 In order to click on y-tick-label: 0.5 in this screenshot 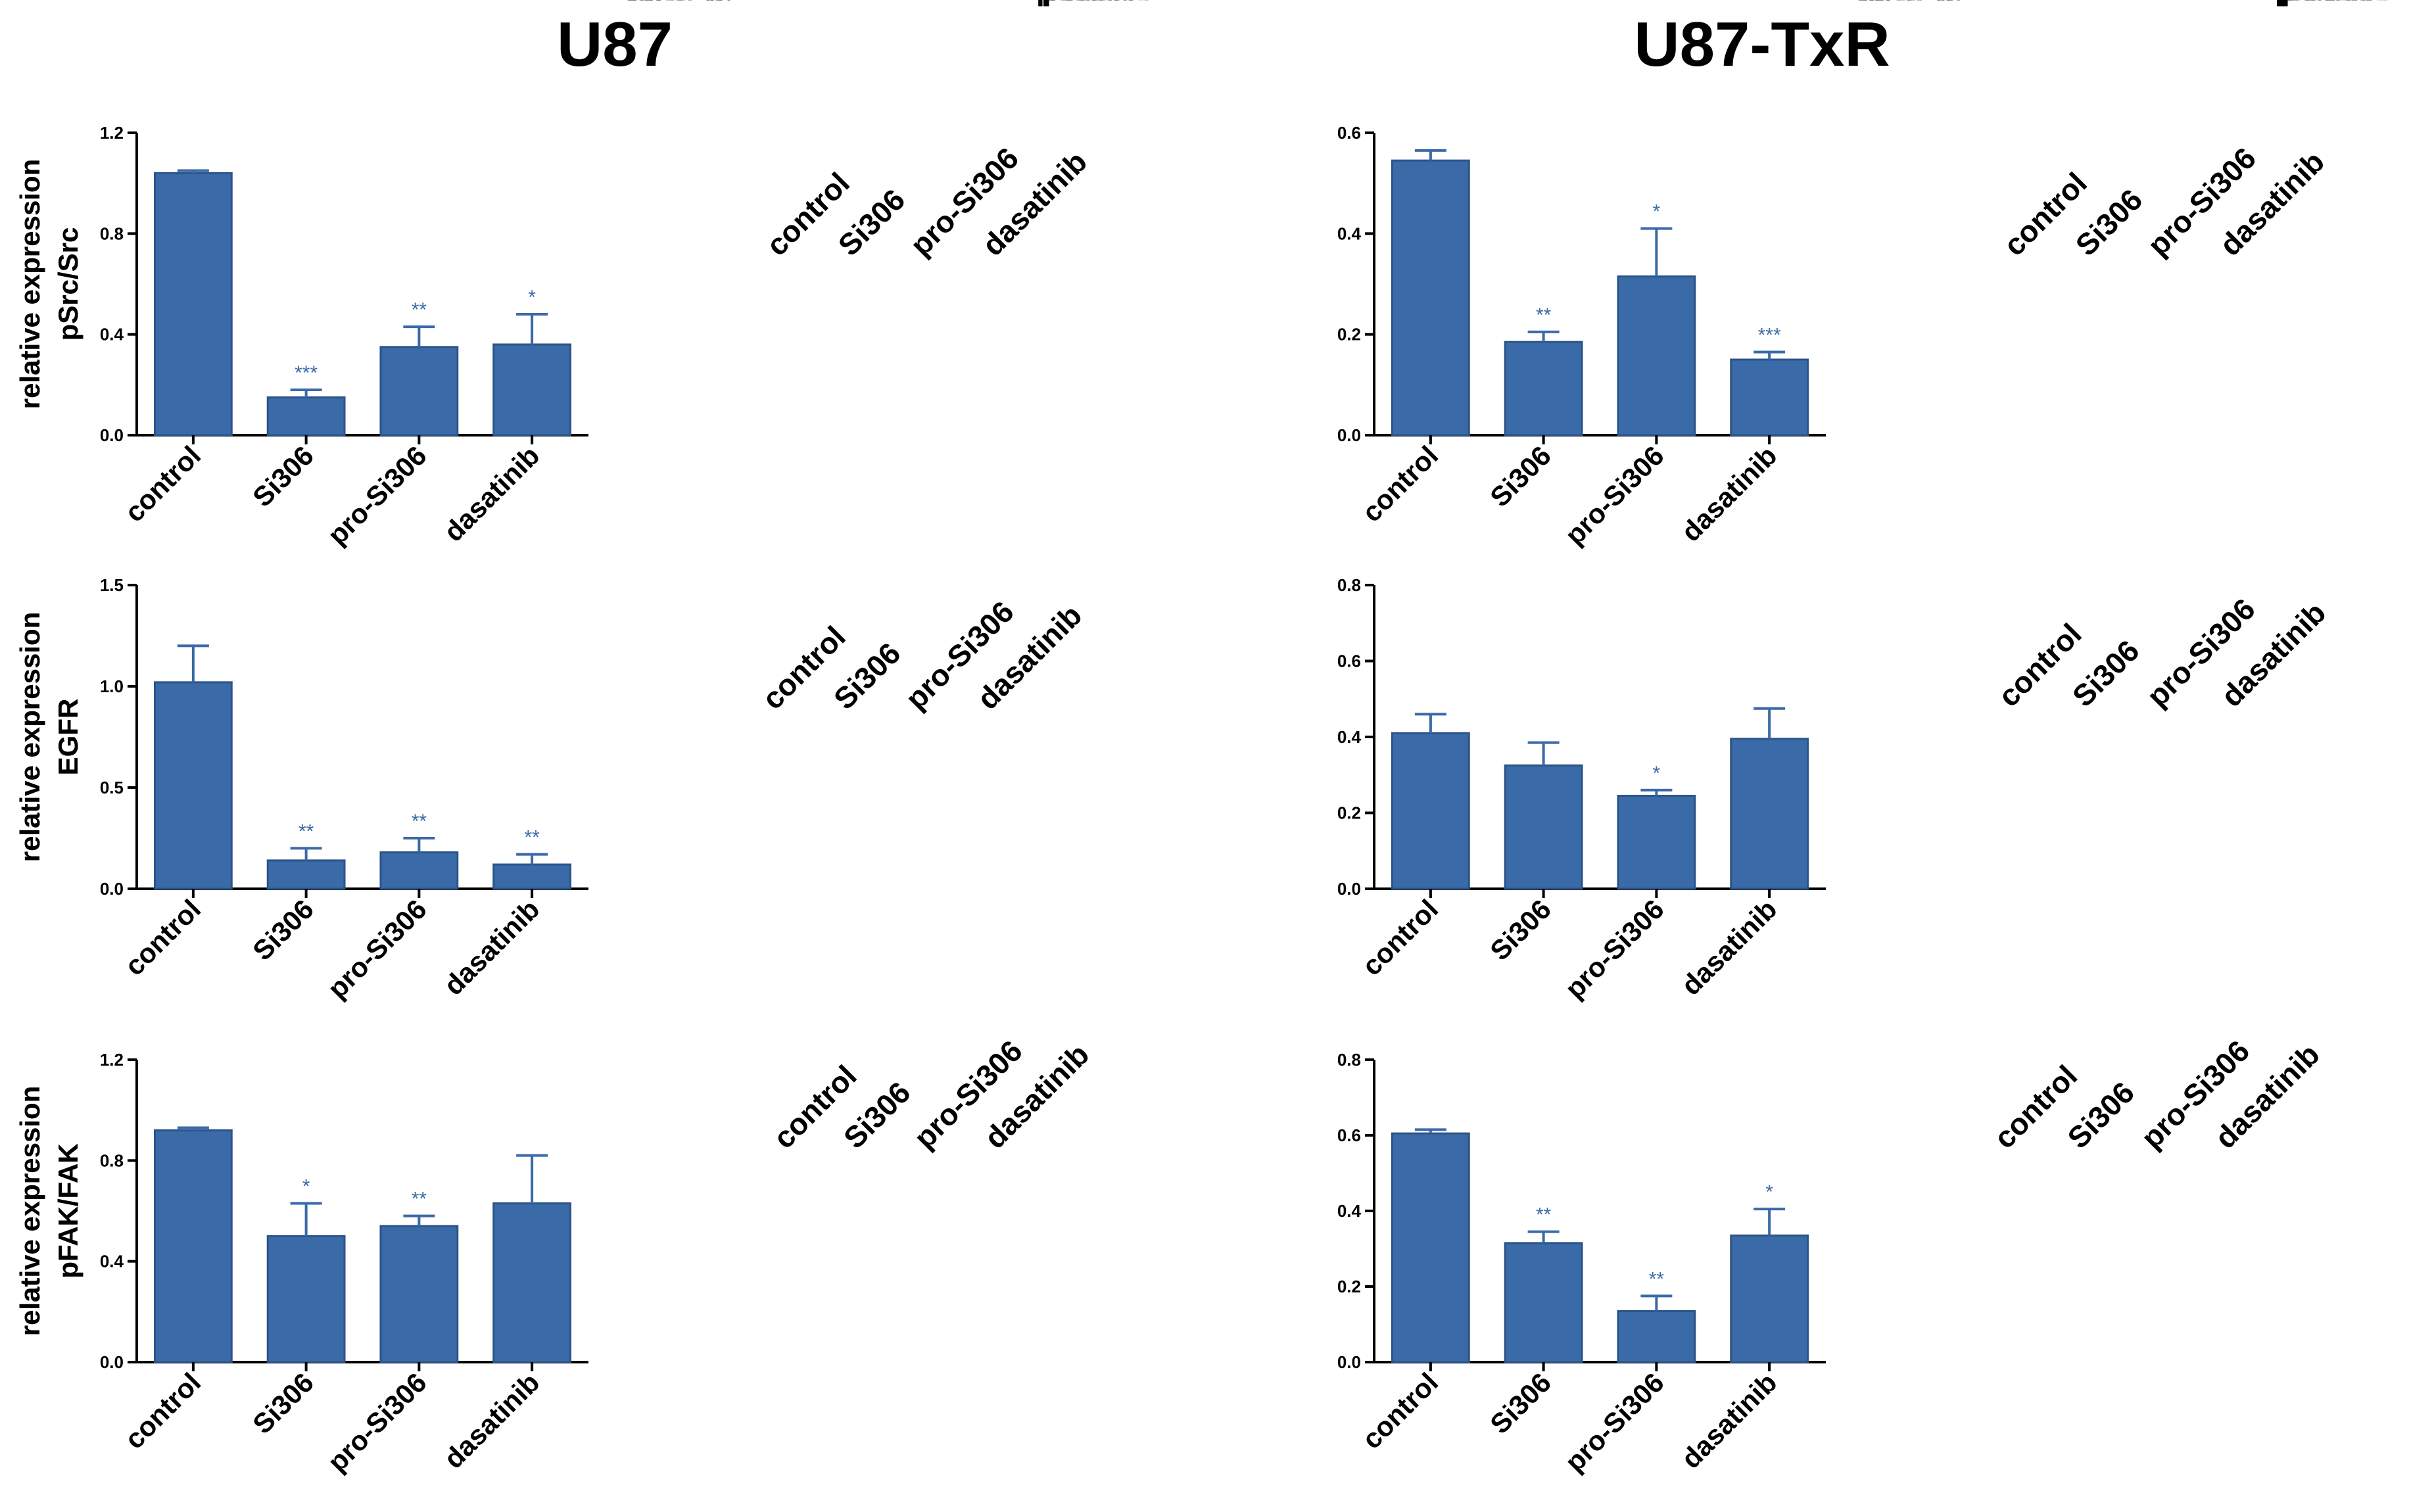, I will do `click(112, 788)`.